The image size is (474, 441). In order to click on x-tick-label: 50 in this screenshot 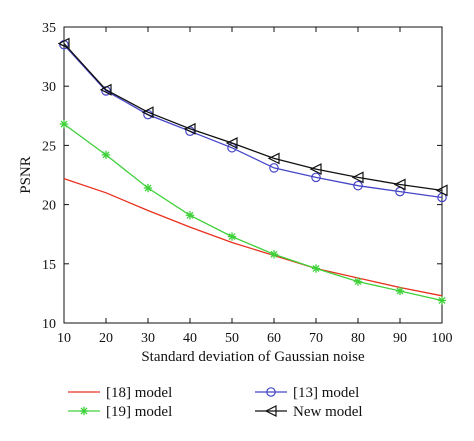, I will do `click(232, 338)`.